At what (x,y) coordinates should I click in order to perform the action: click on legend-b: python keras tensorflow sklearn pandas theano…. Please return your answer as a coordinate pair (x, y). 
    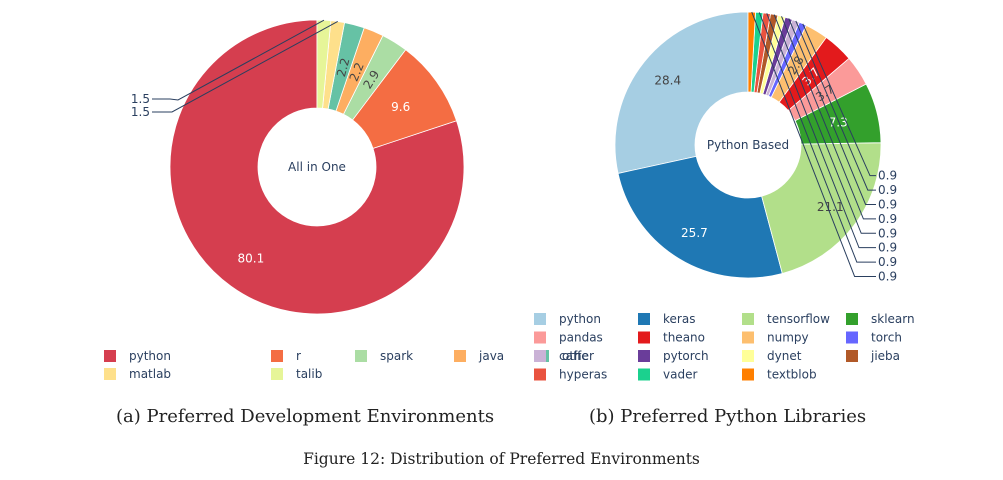
    Looking at the image, I should click on (724, 347).